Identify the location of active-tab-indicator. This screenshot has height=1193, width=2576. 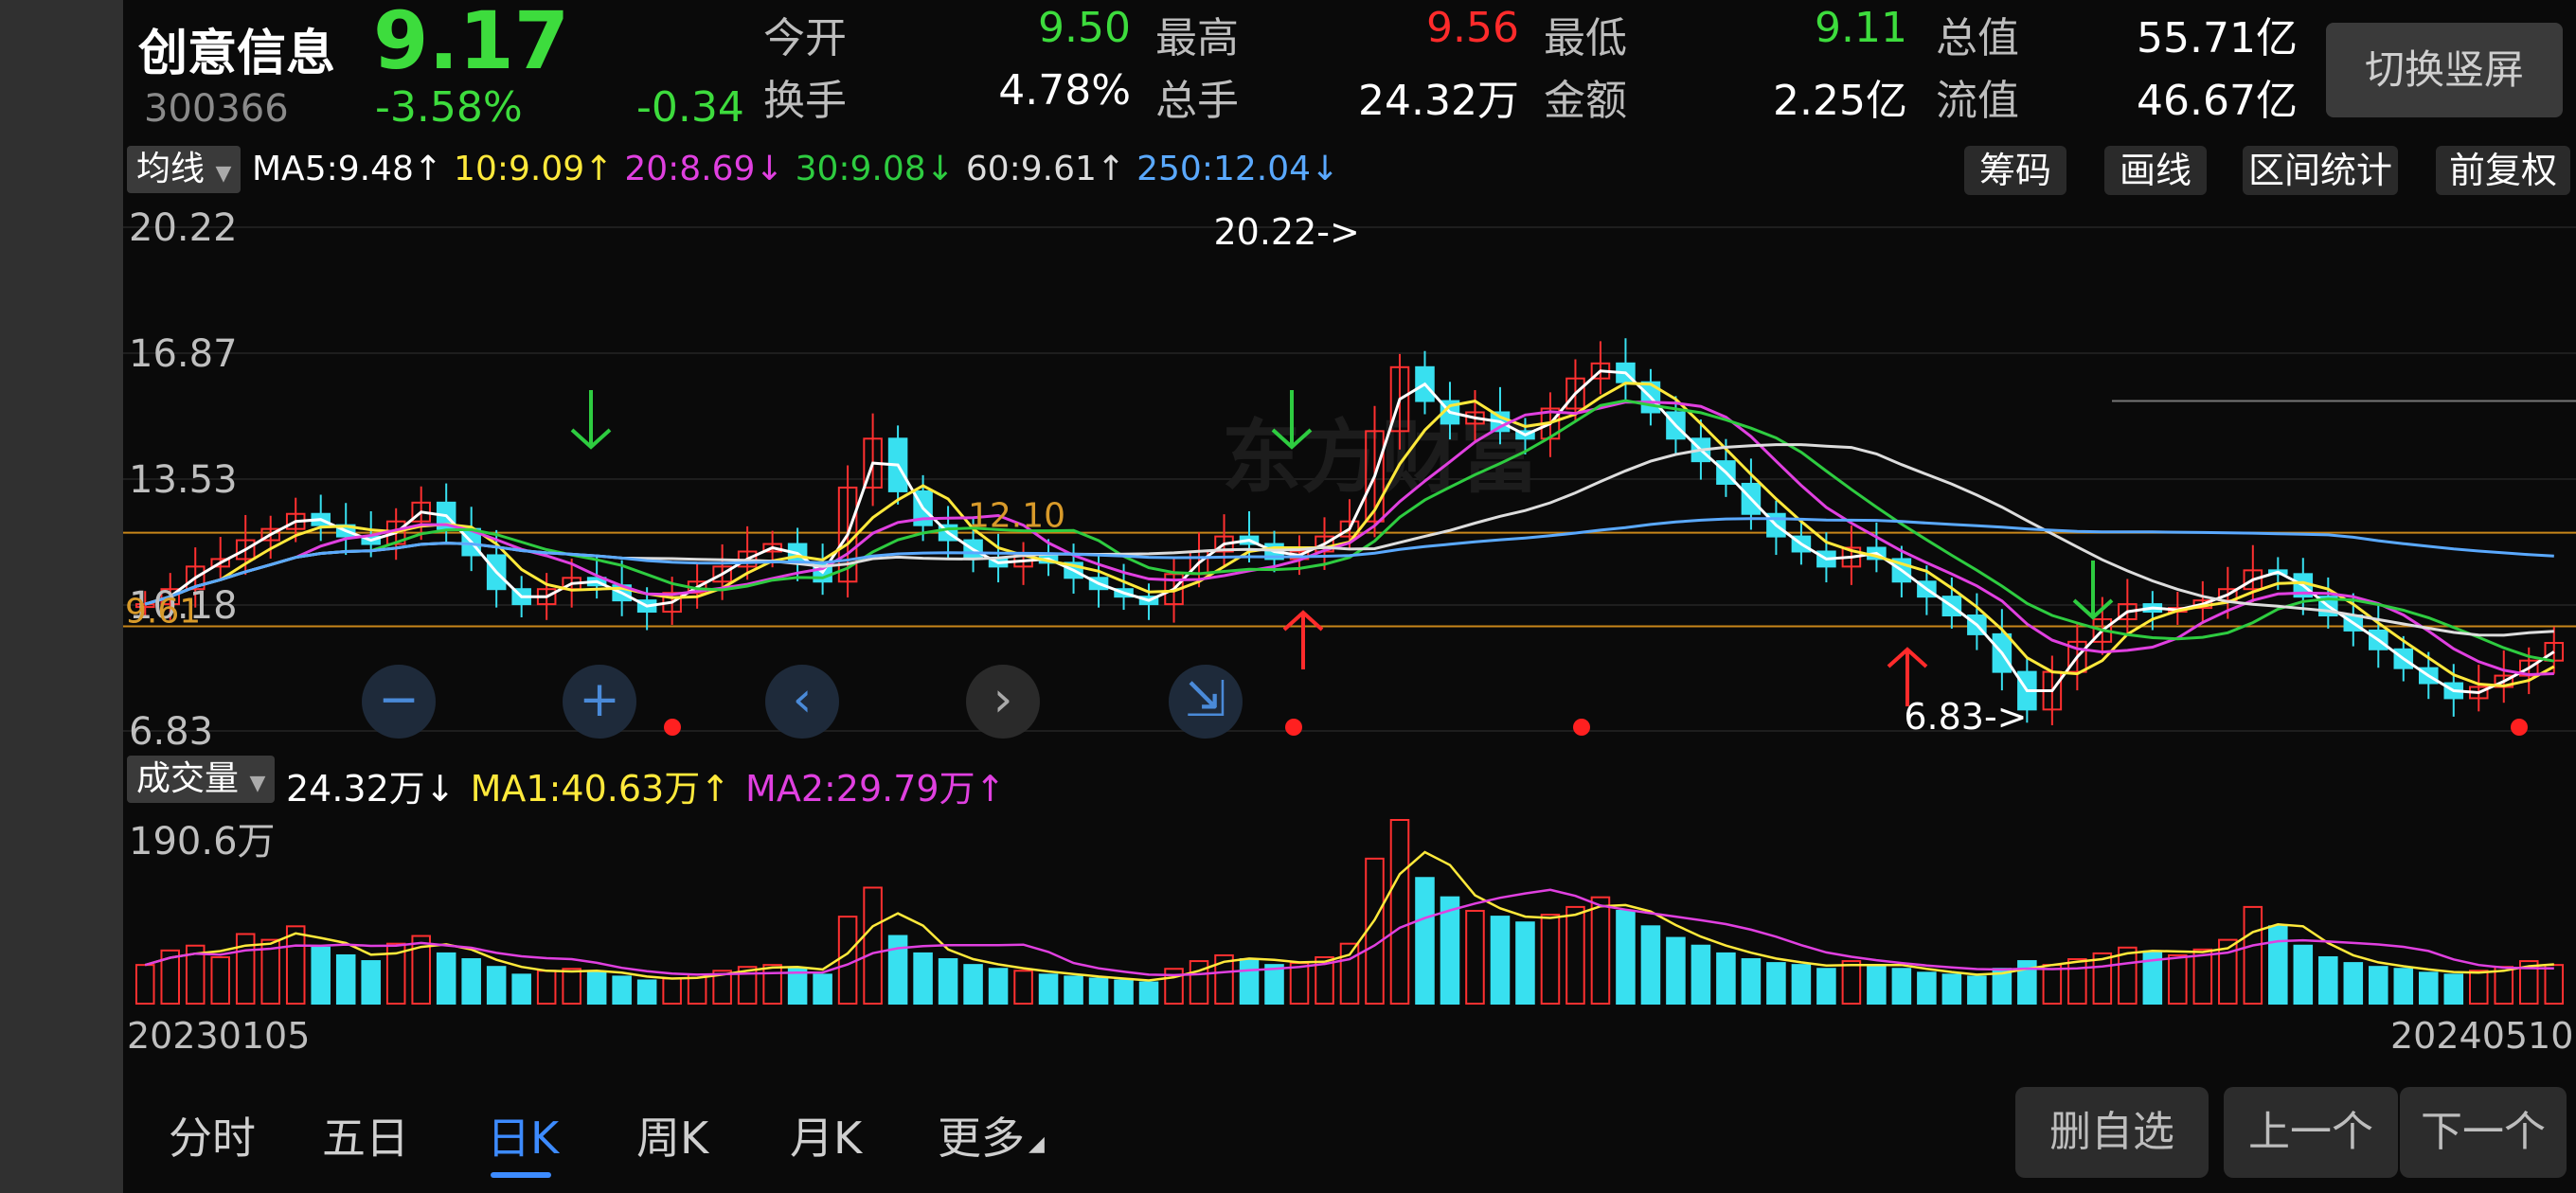
(521, 1175).